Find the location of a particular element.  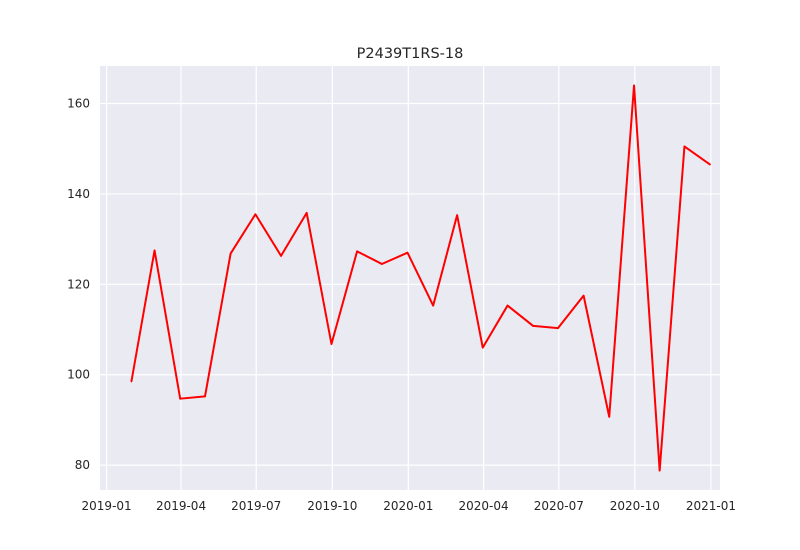

x-tick-label: 2020-01 is located at coordinates (408, 506).